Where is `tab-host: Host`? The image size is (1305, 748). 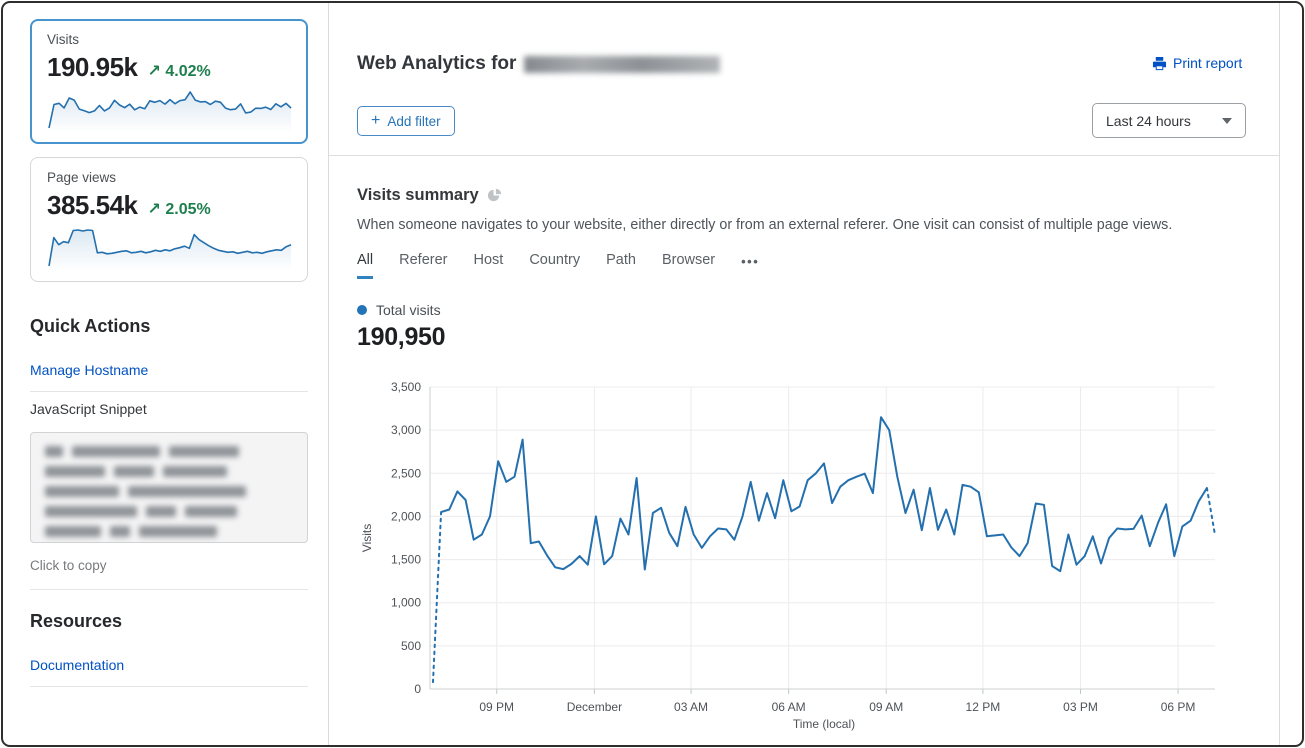 tab-host: Host is located at coordinates (488, 260).